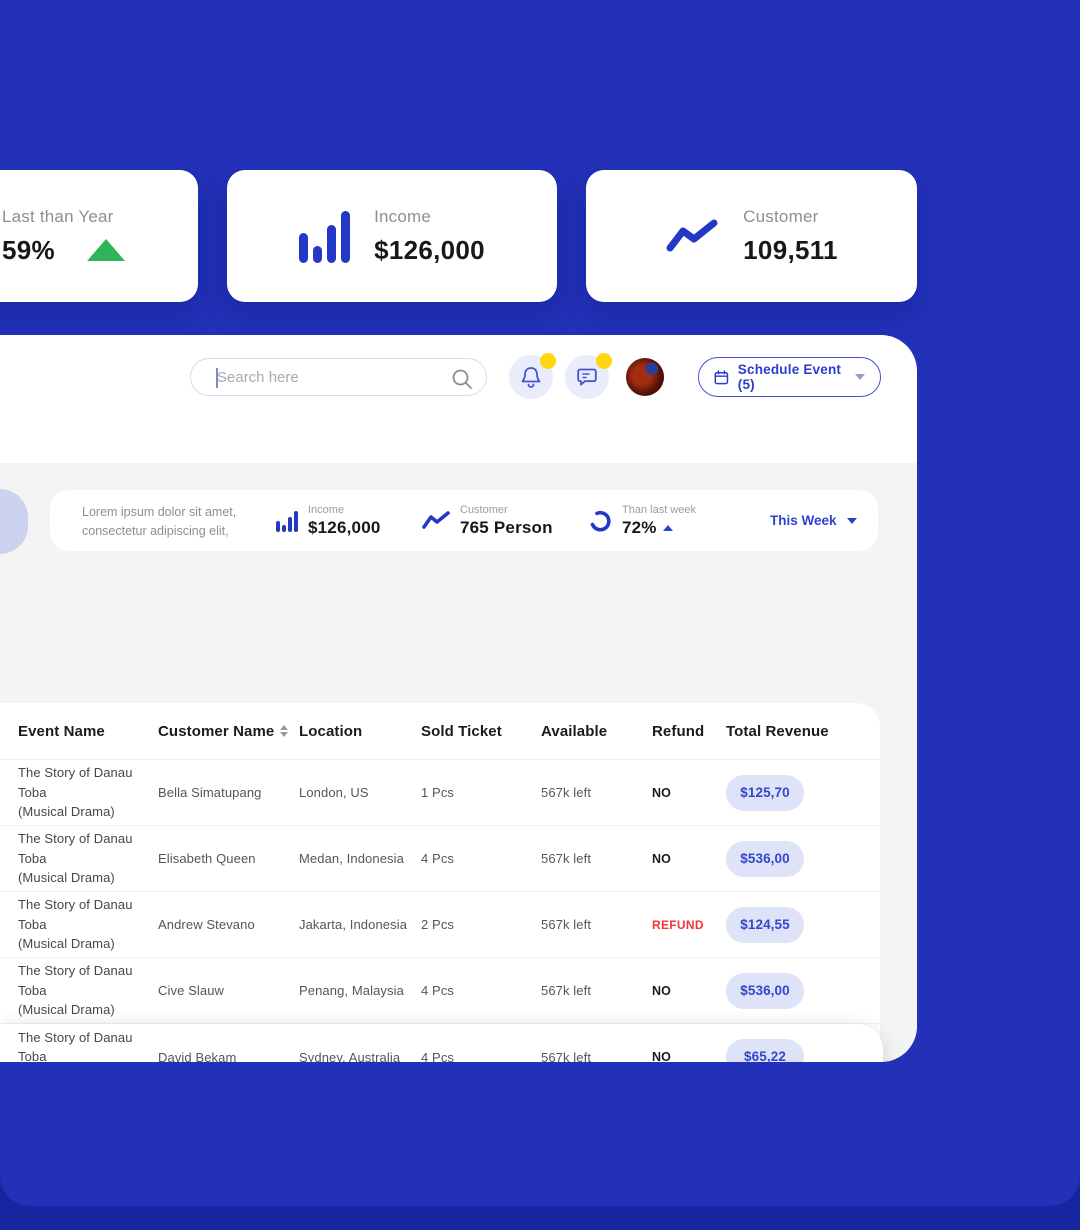  Describe the element at coordinates (331, 731) in the screenshot. I see `column-header-location: Location` at that location.